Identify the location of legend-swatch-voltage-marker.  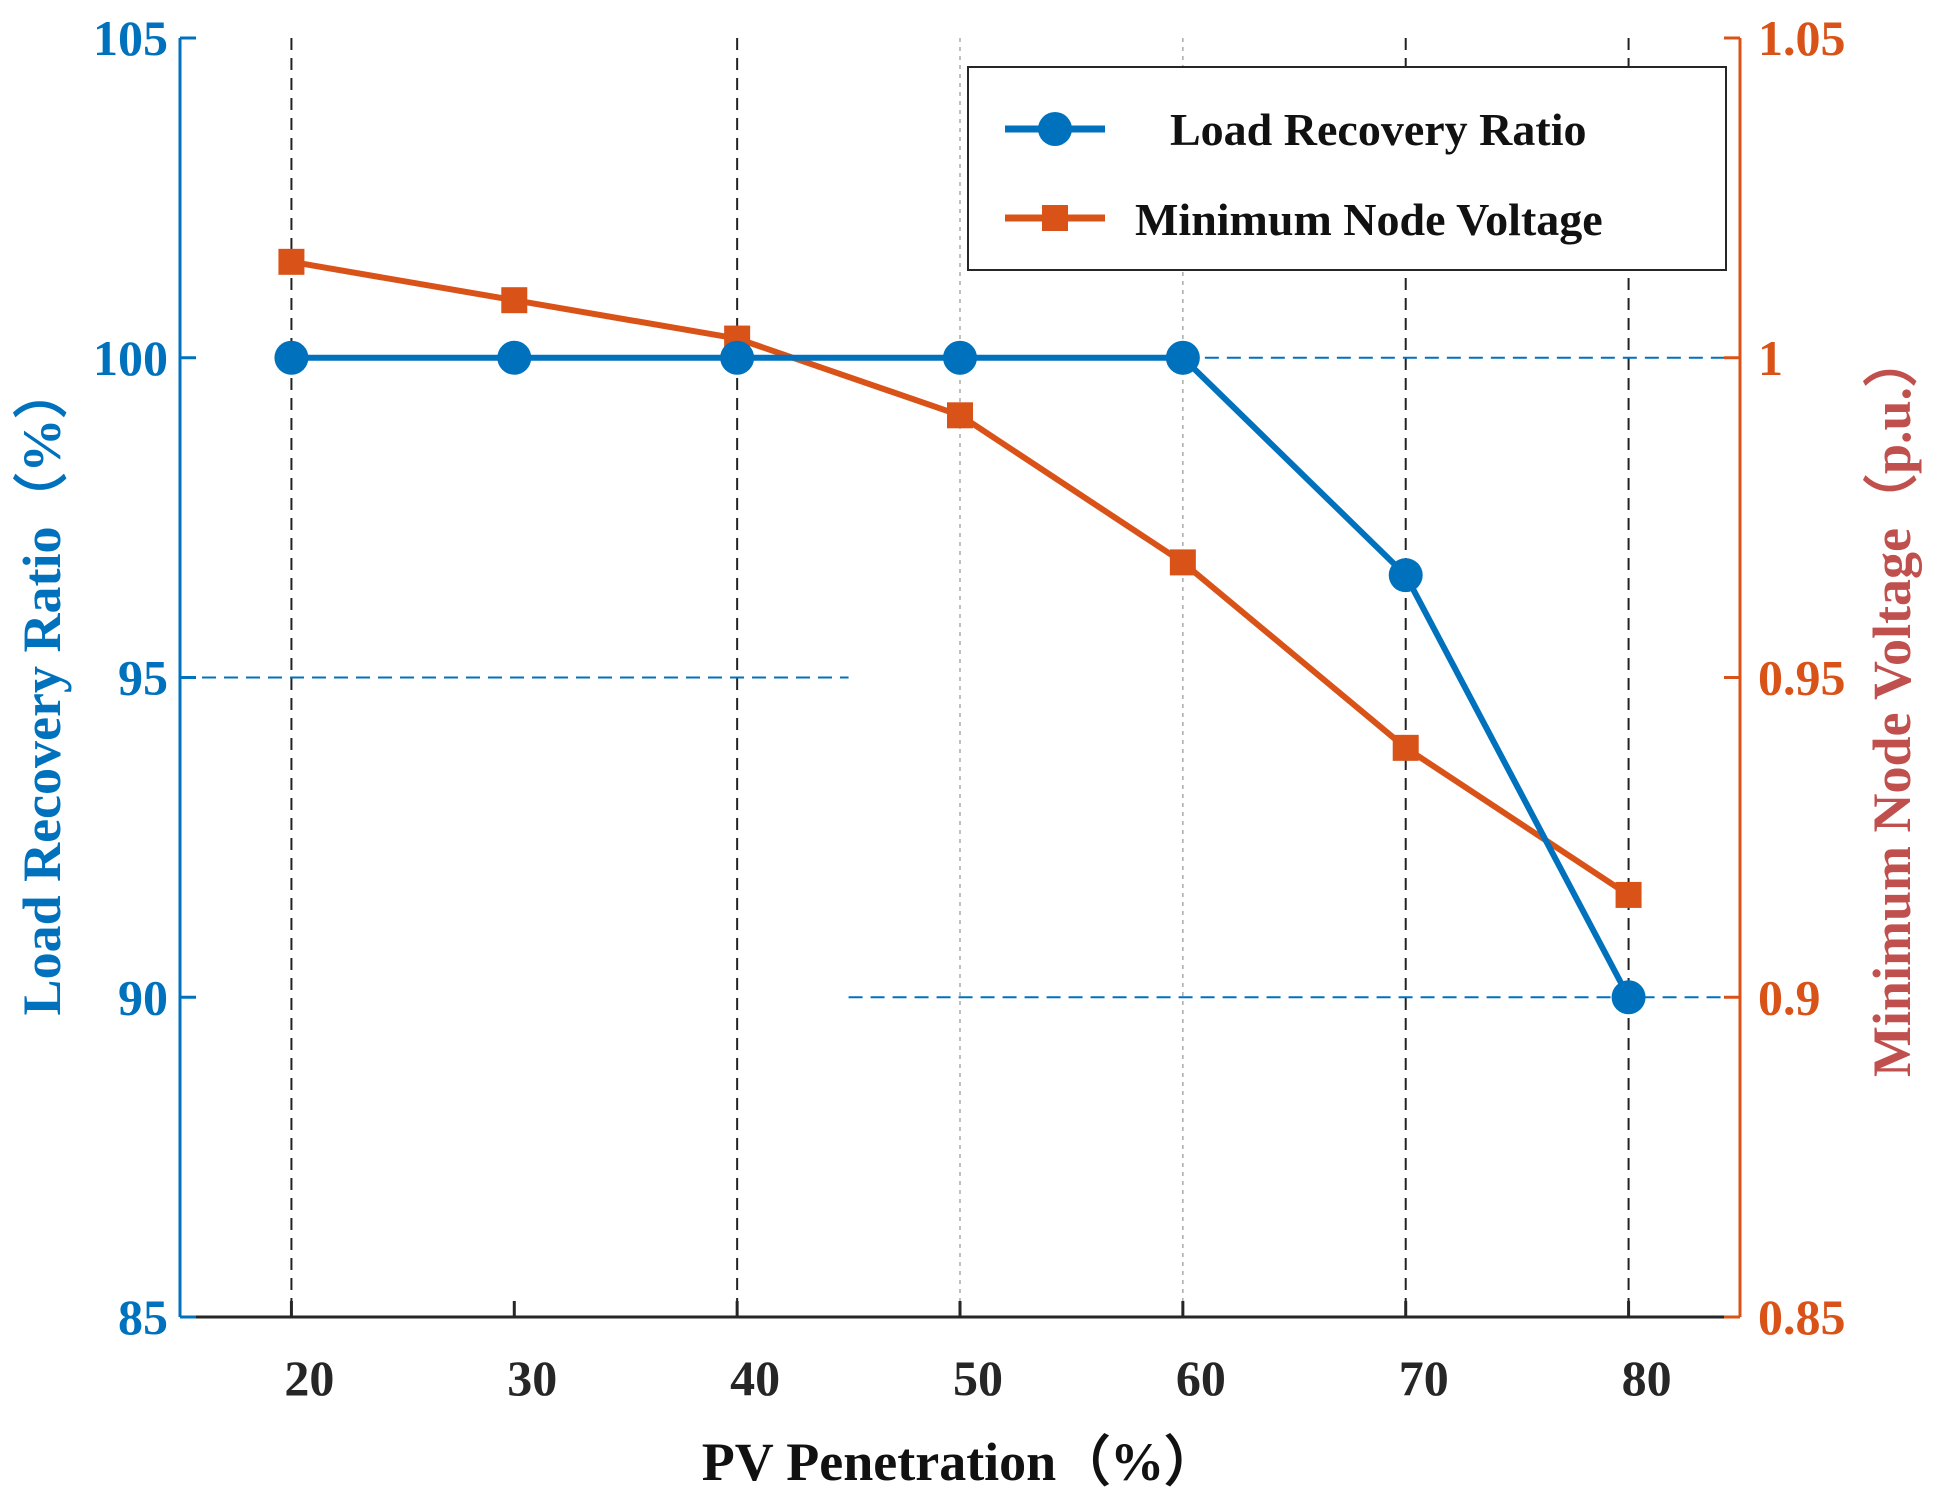
(1055, 218).